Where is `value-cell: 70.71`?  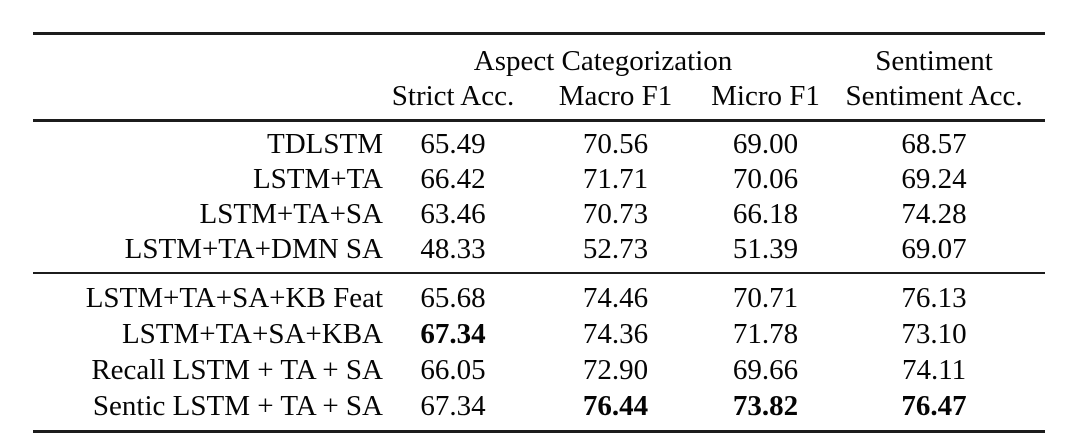 value-cell: 70.71 is located at coordinates (765, 297).